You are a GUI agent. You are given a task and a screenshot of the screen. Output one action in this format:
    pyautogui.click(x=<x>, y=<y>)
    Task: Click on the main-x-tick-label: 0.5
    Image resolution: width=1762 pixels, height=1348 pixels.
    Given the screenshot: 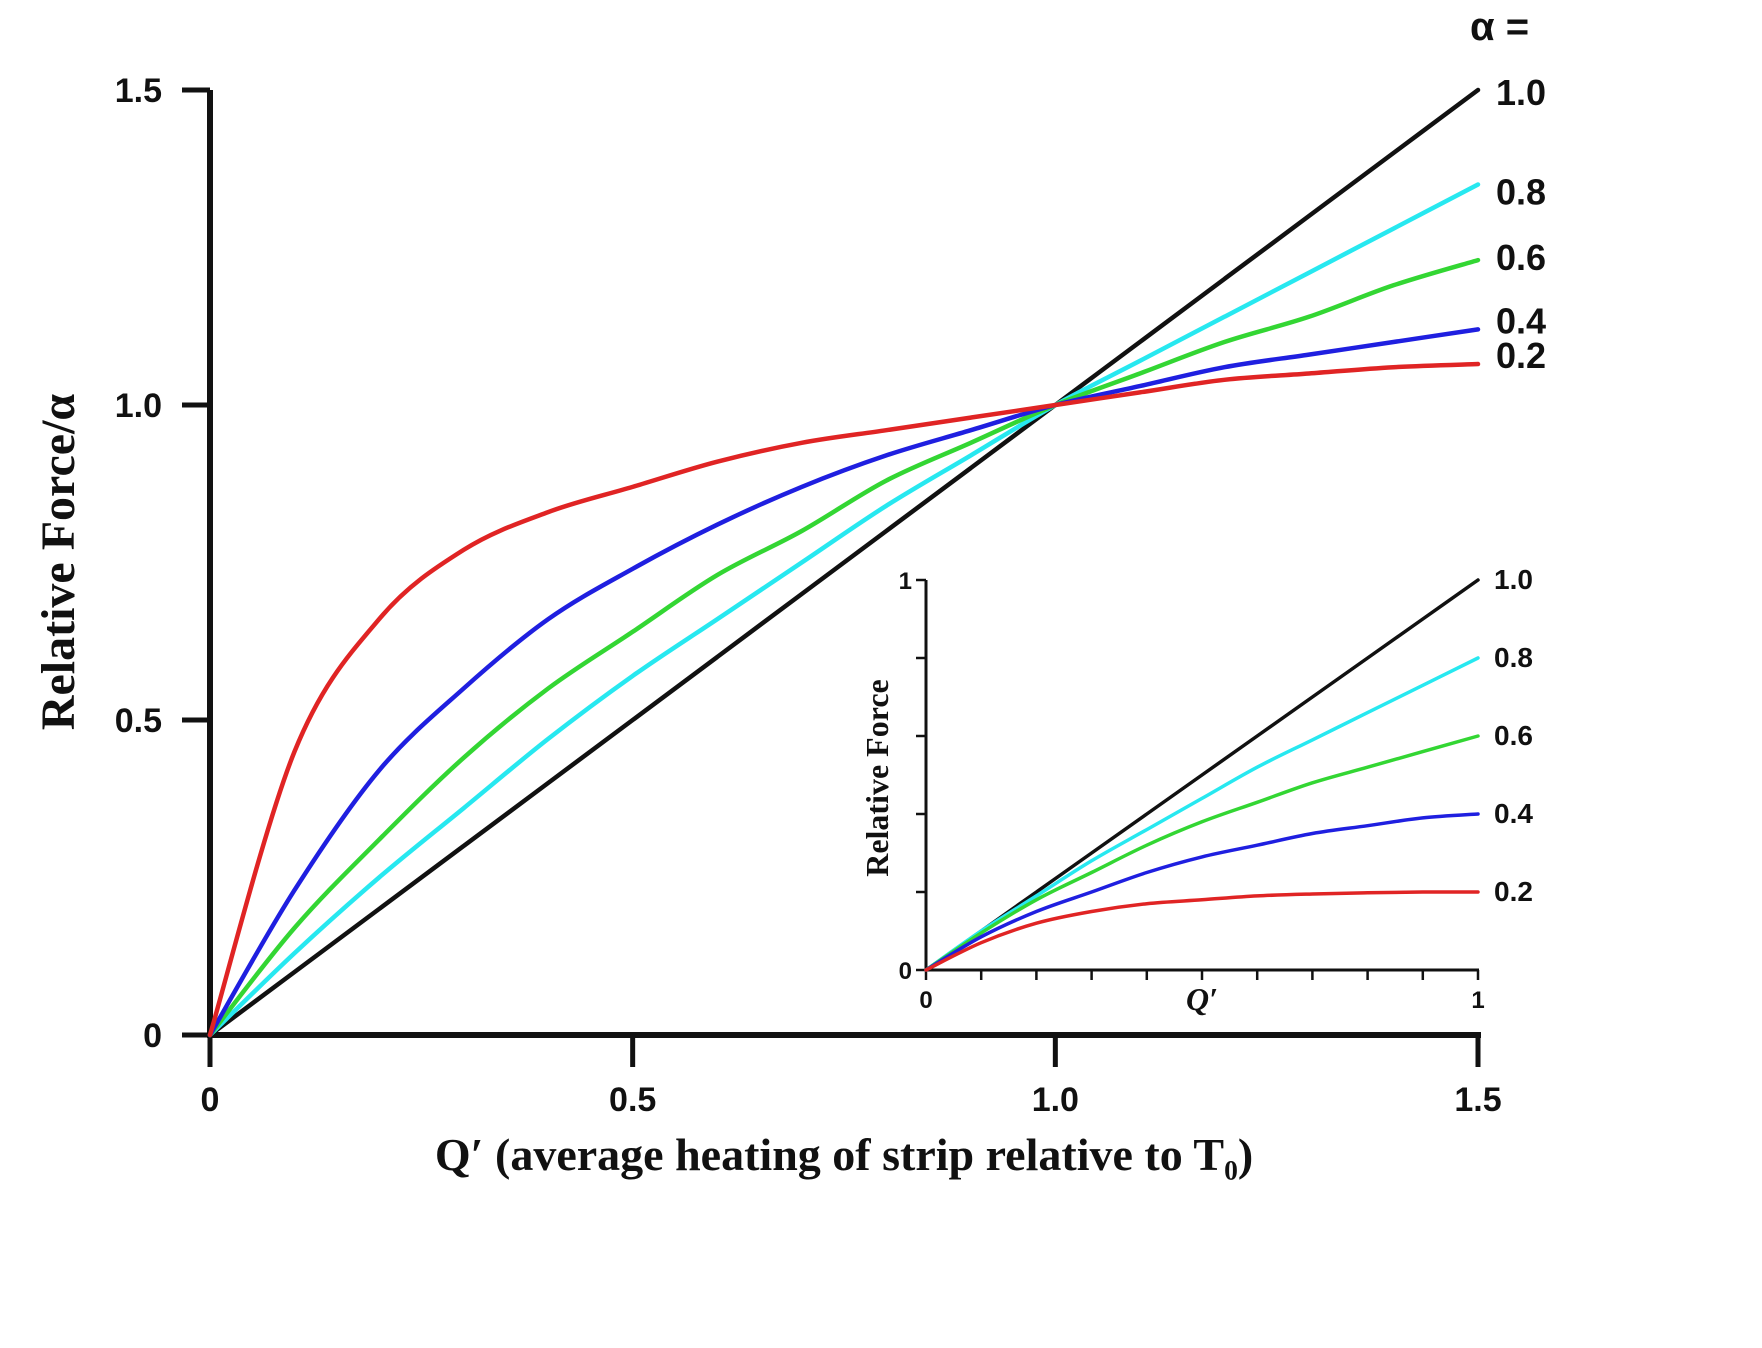 What is the action you would take?
    pyautogui.click(x=632, y=1100)
    